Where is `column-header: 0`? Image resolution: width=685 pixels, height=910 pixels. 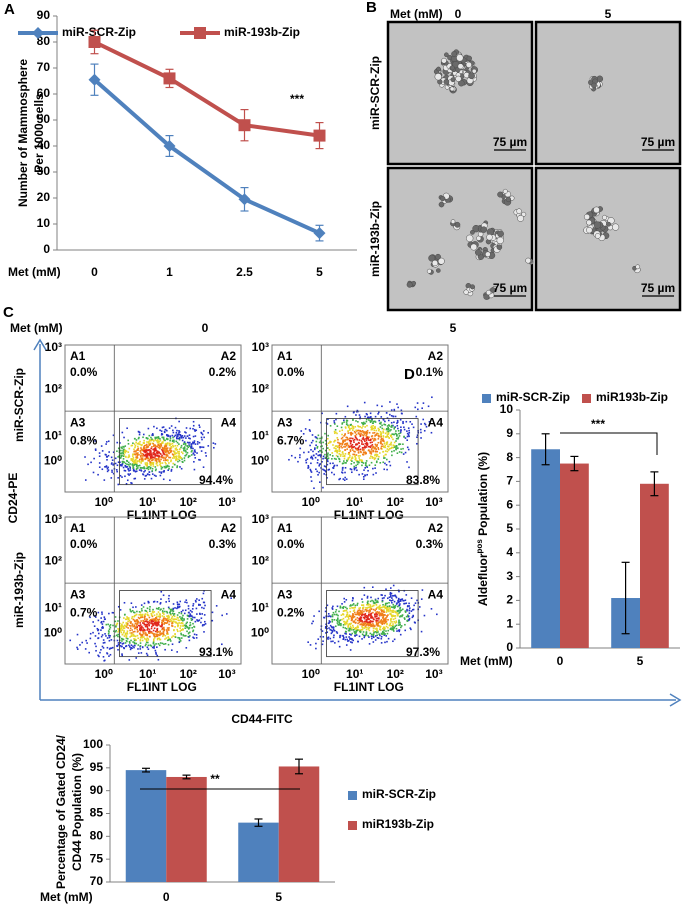 column-header: 0 is located at coordinates (205, 328).